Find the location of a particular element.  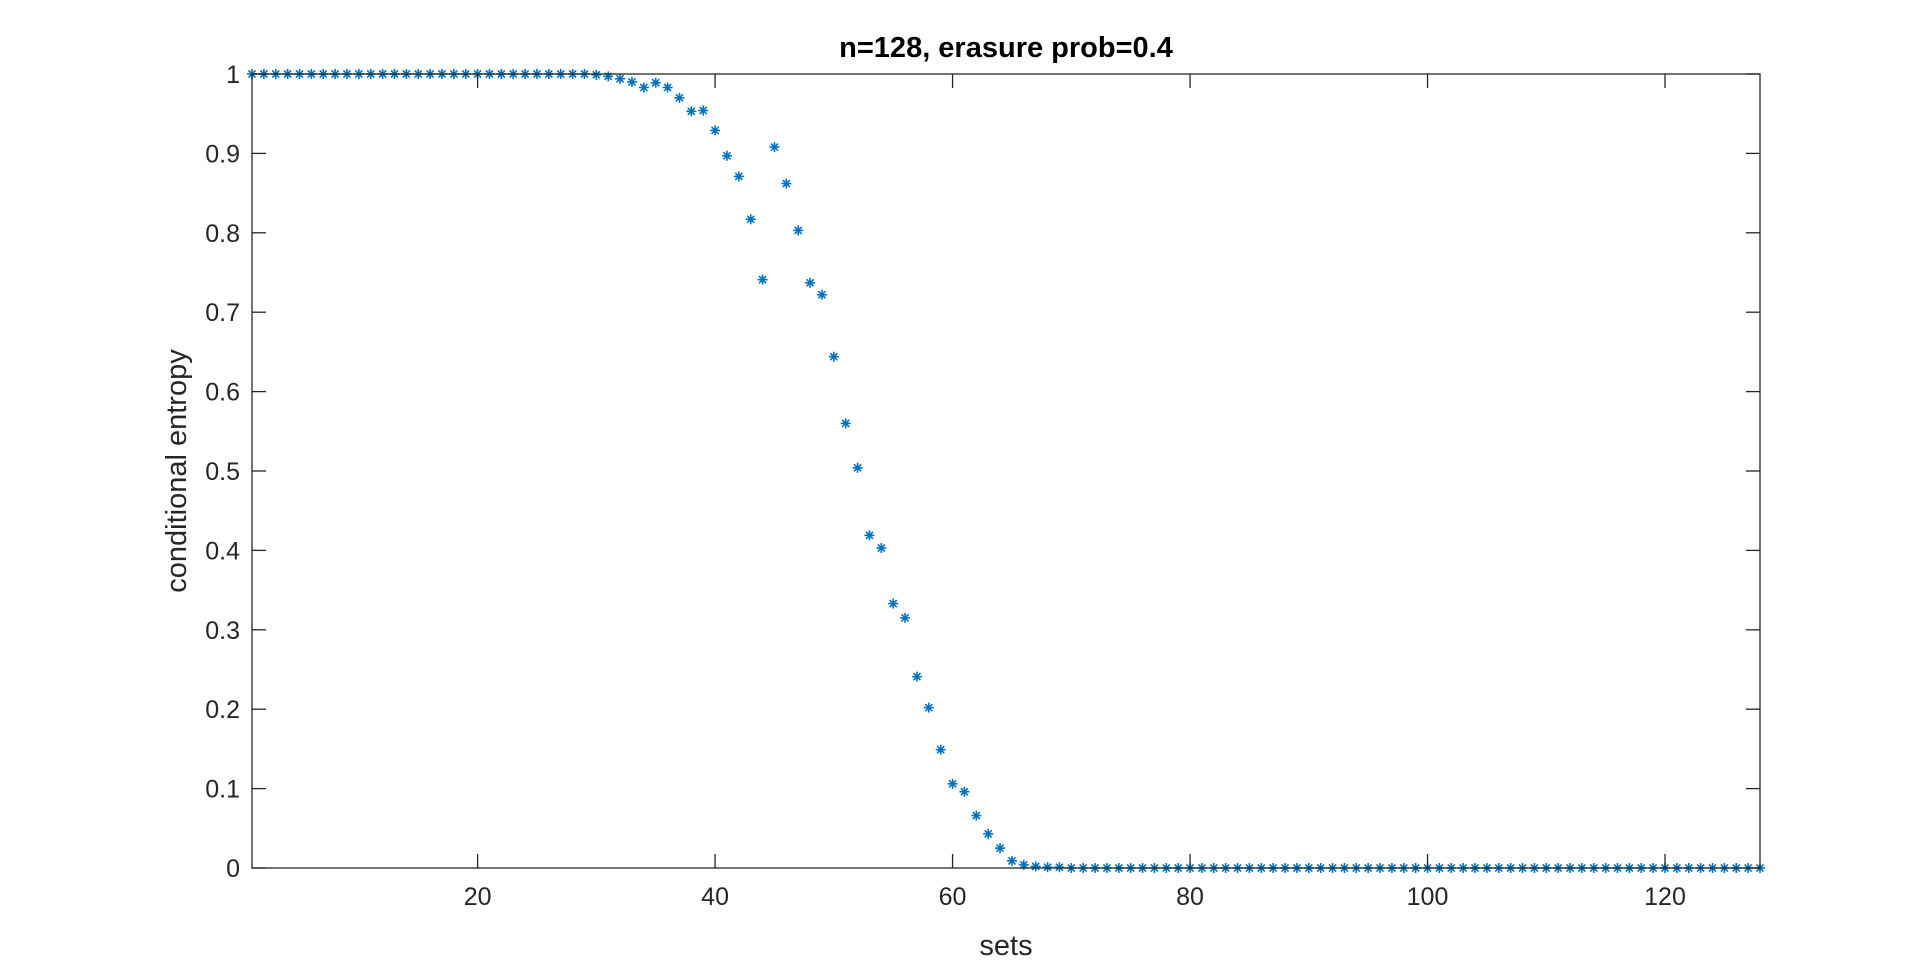

y-tick-label: 0.7 is located at coordinates (222, 313).